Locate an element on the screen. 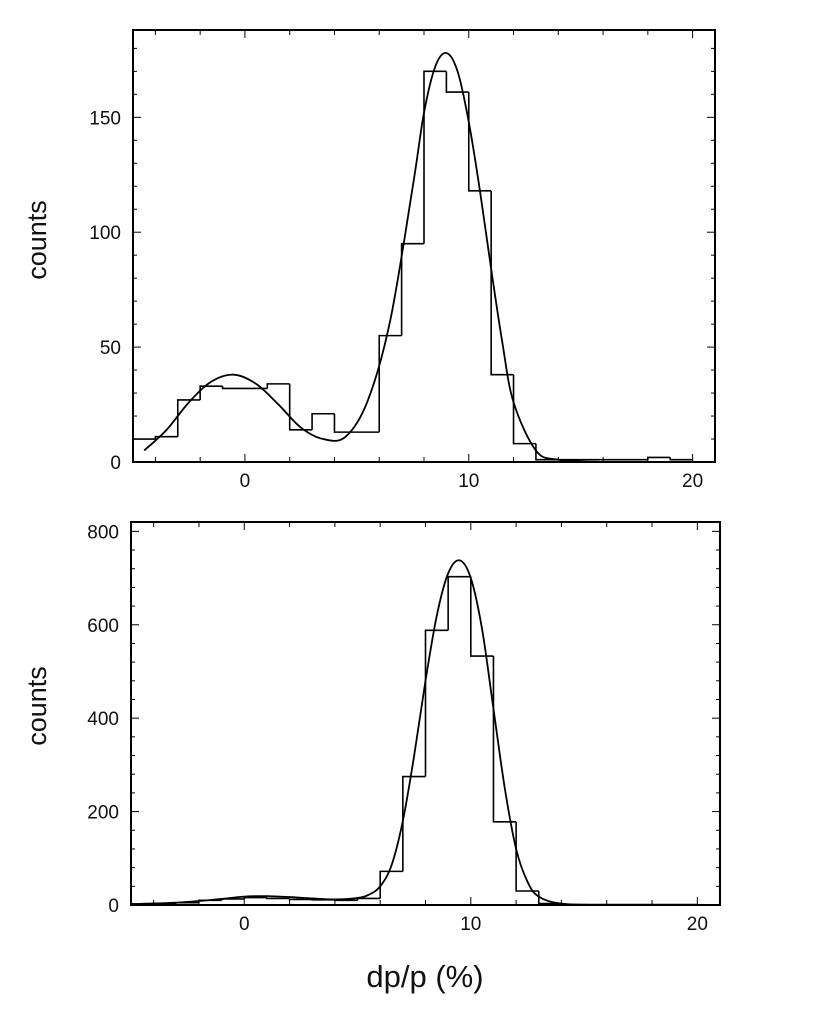 The image size is (817, 1035). y-tick-label: 50 is located at coordinates (110, 348).